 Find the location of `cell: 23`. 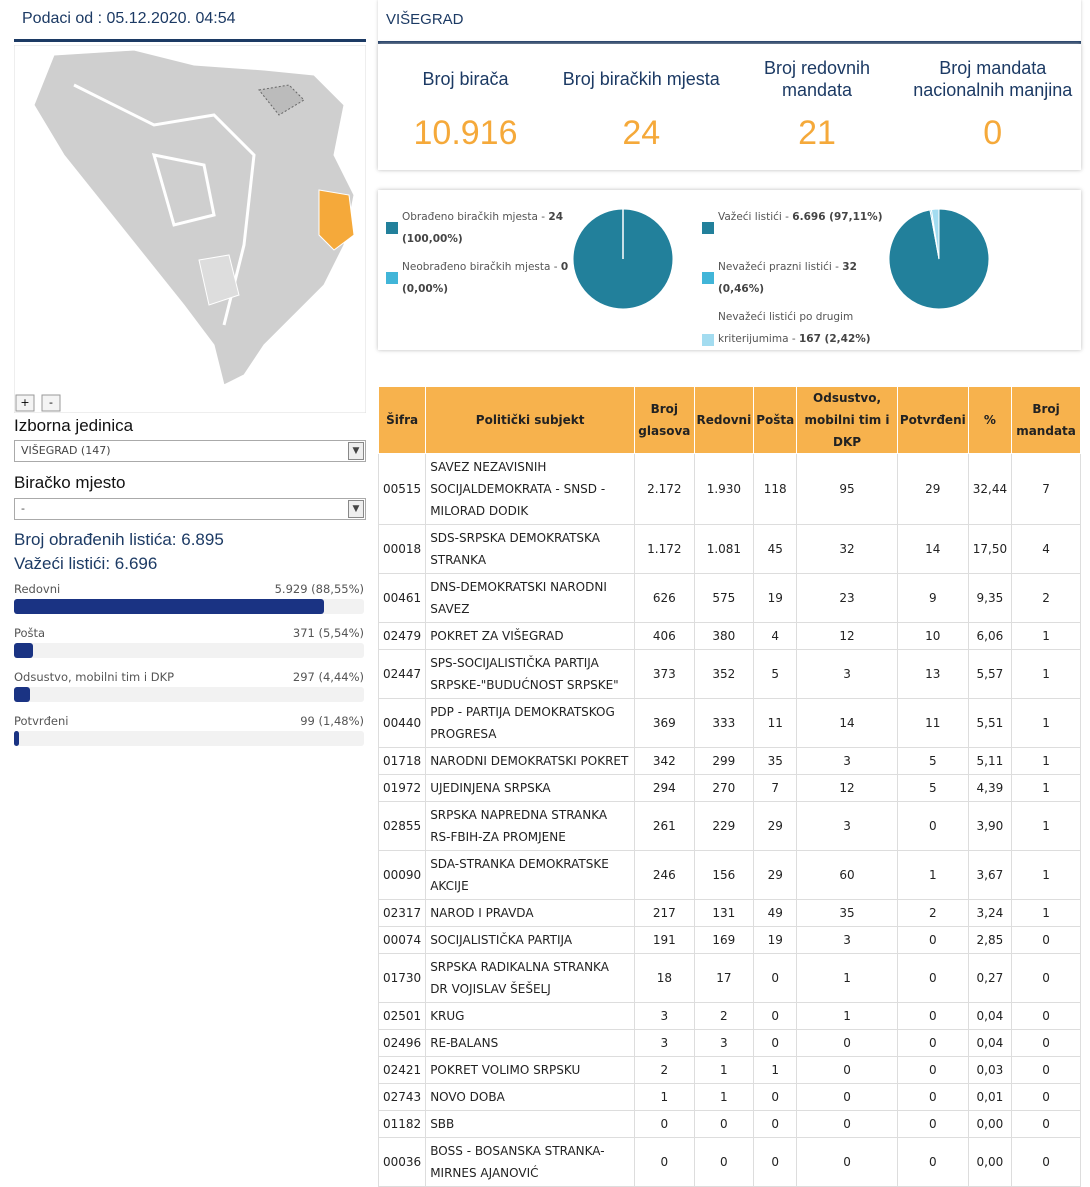

cell: 23 is located at coordinates (847, 598).